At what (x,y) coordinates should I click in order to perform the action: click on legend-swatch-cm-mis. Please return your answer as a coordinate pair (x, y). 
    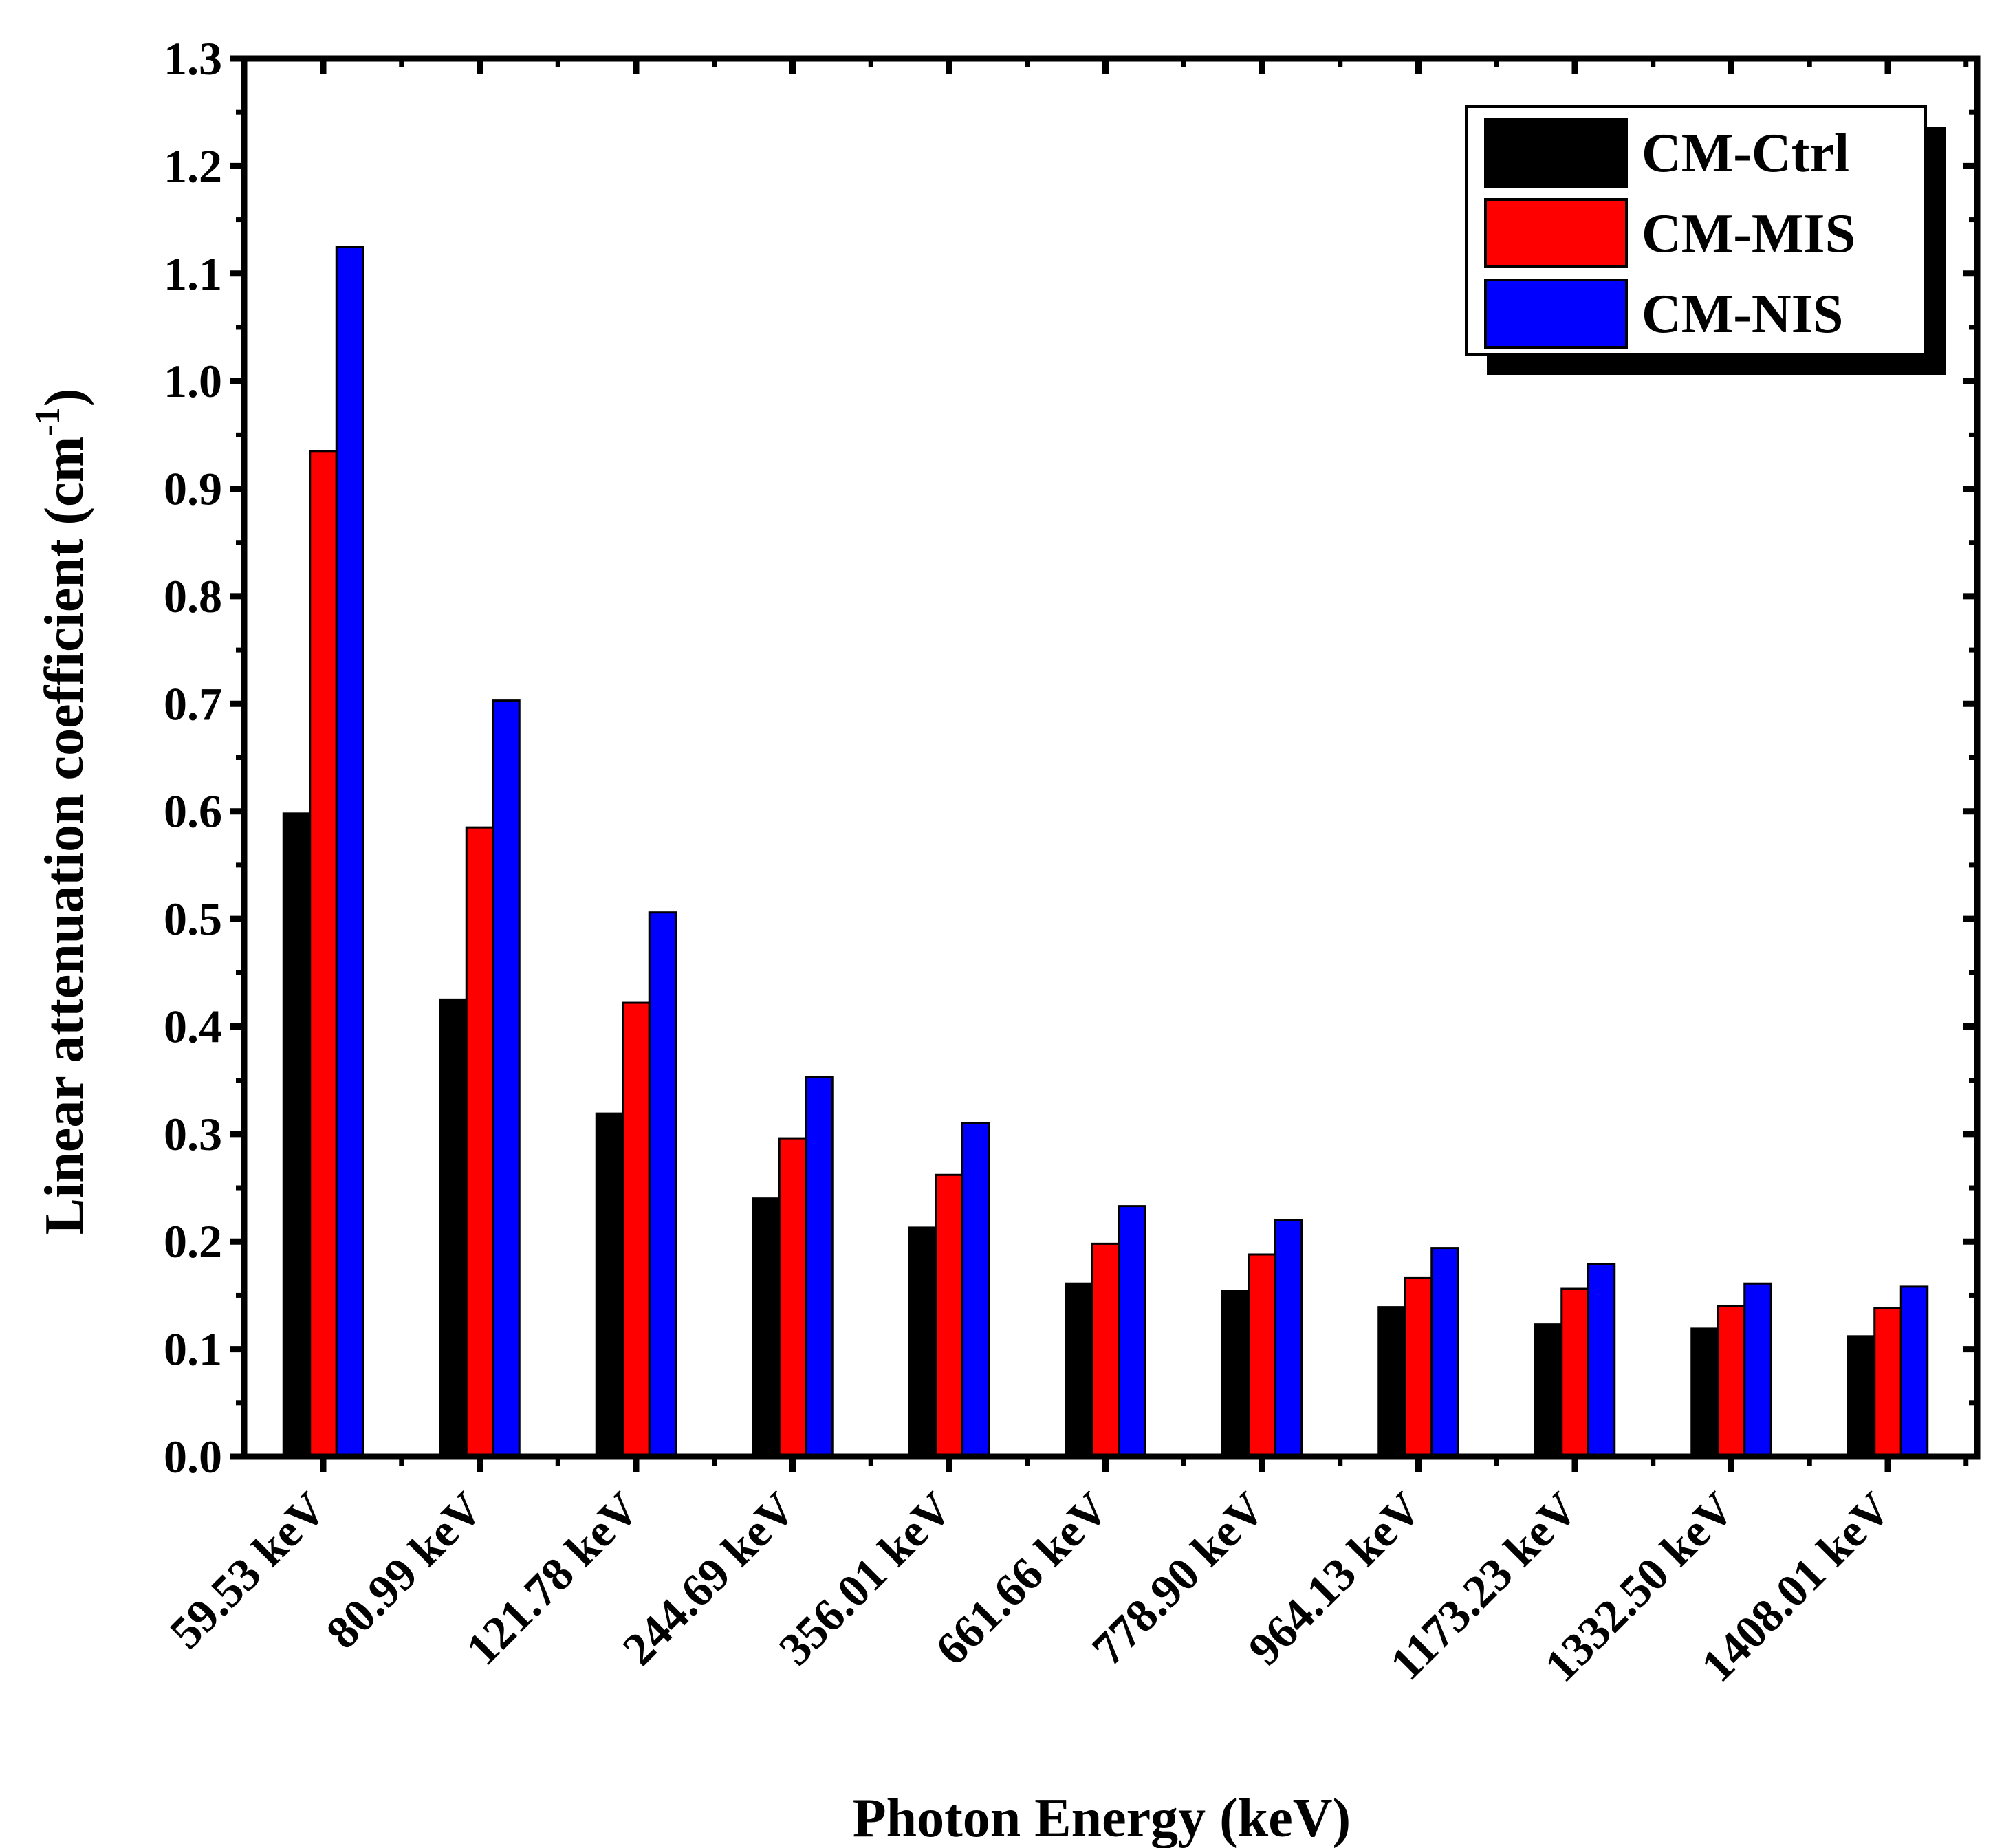
    Looking at the image, I should click on (1556, 233).